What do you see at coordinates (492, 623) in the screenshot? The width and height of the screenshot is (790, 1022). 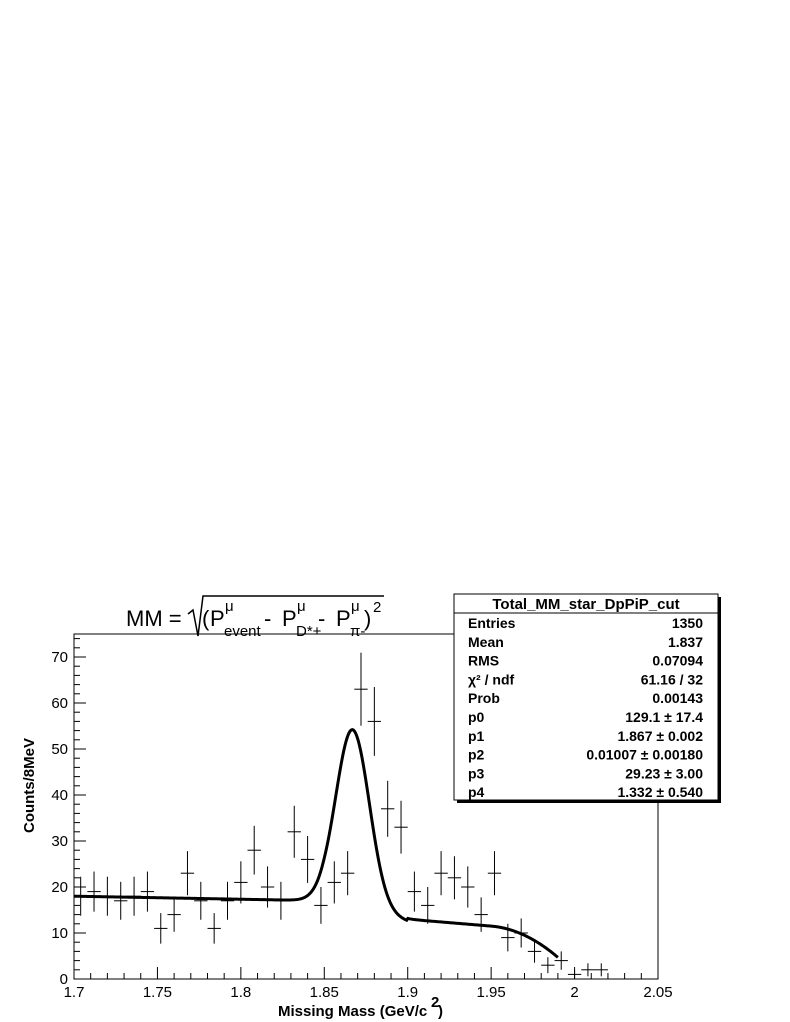 I see `stats-row-label: Entries` at bounding box center [492, 623].